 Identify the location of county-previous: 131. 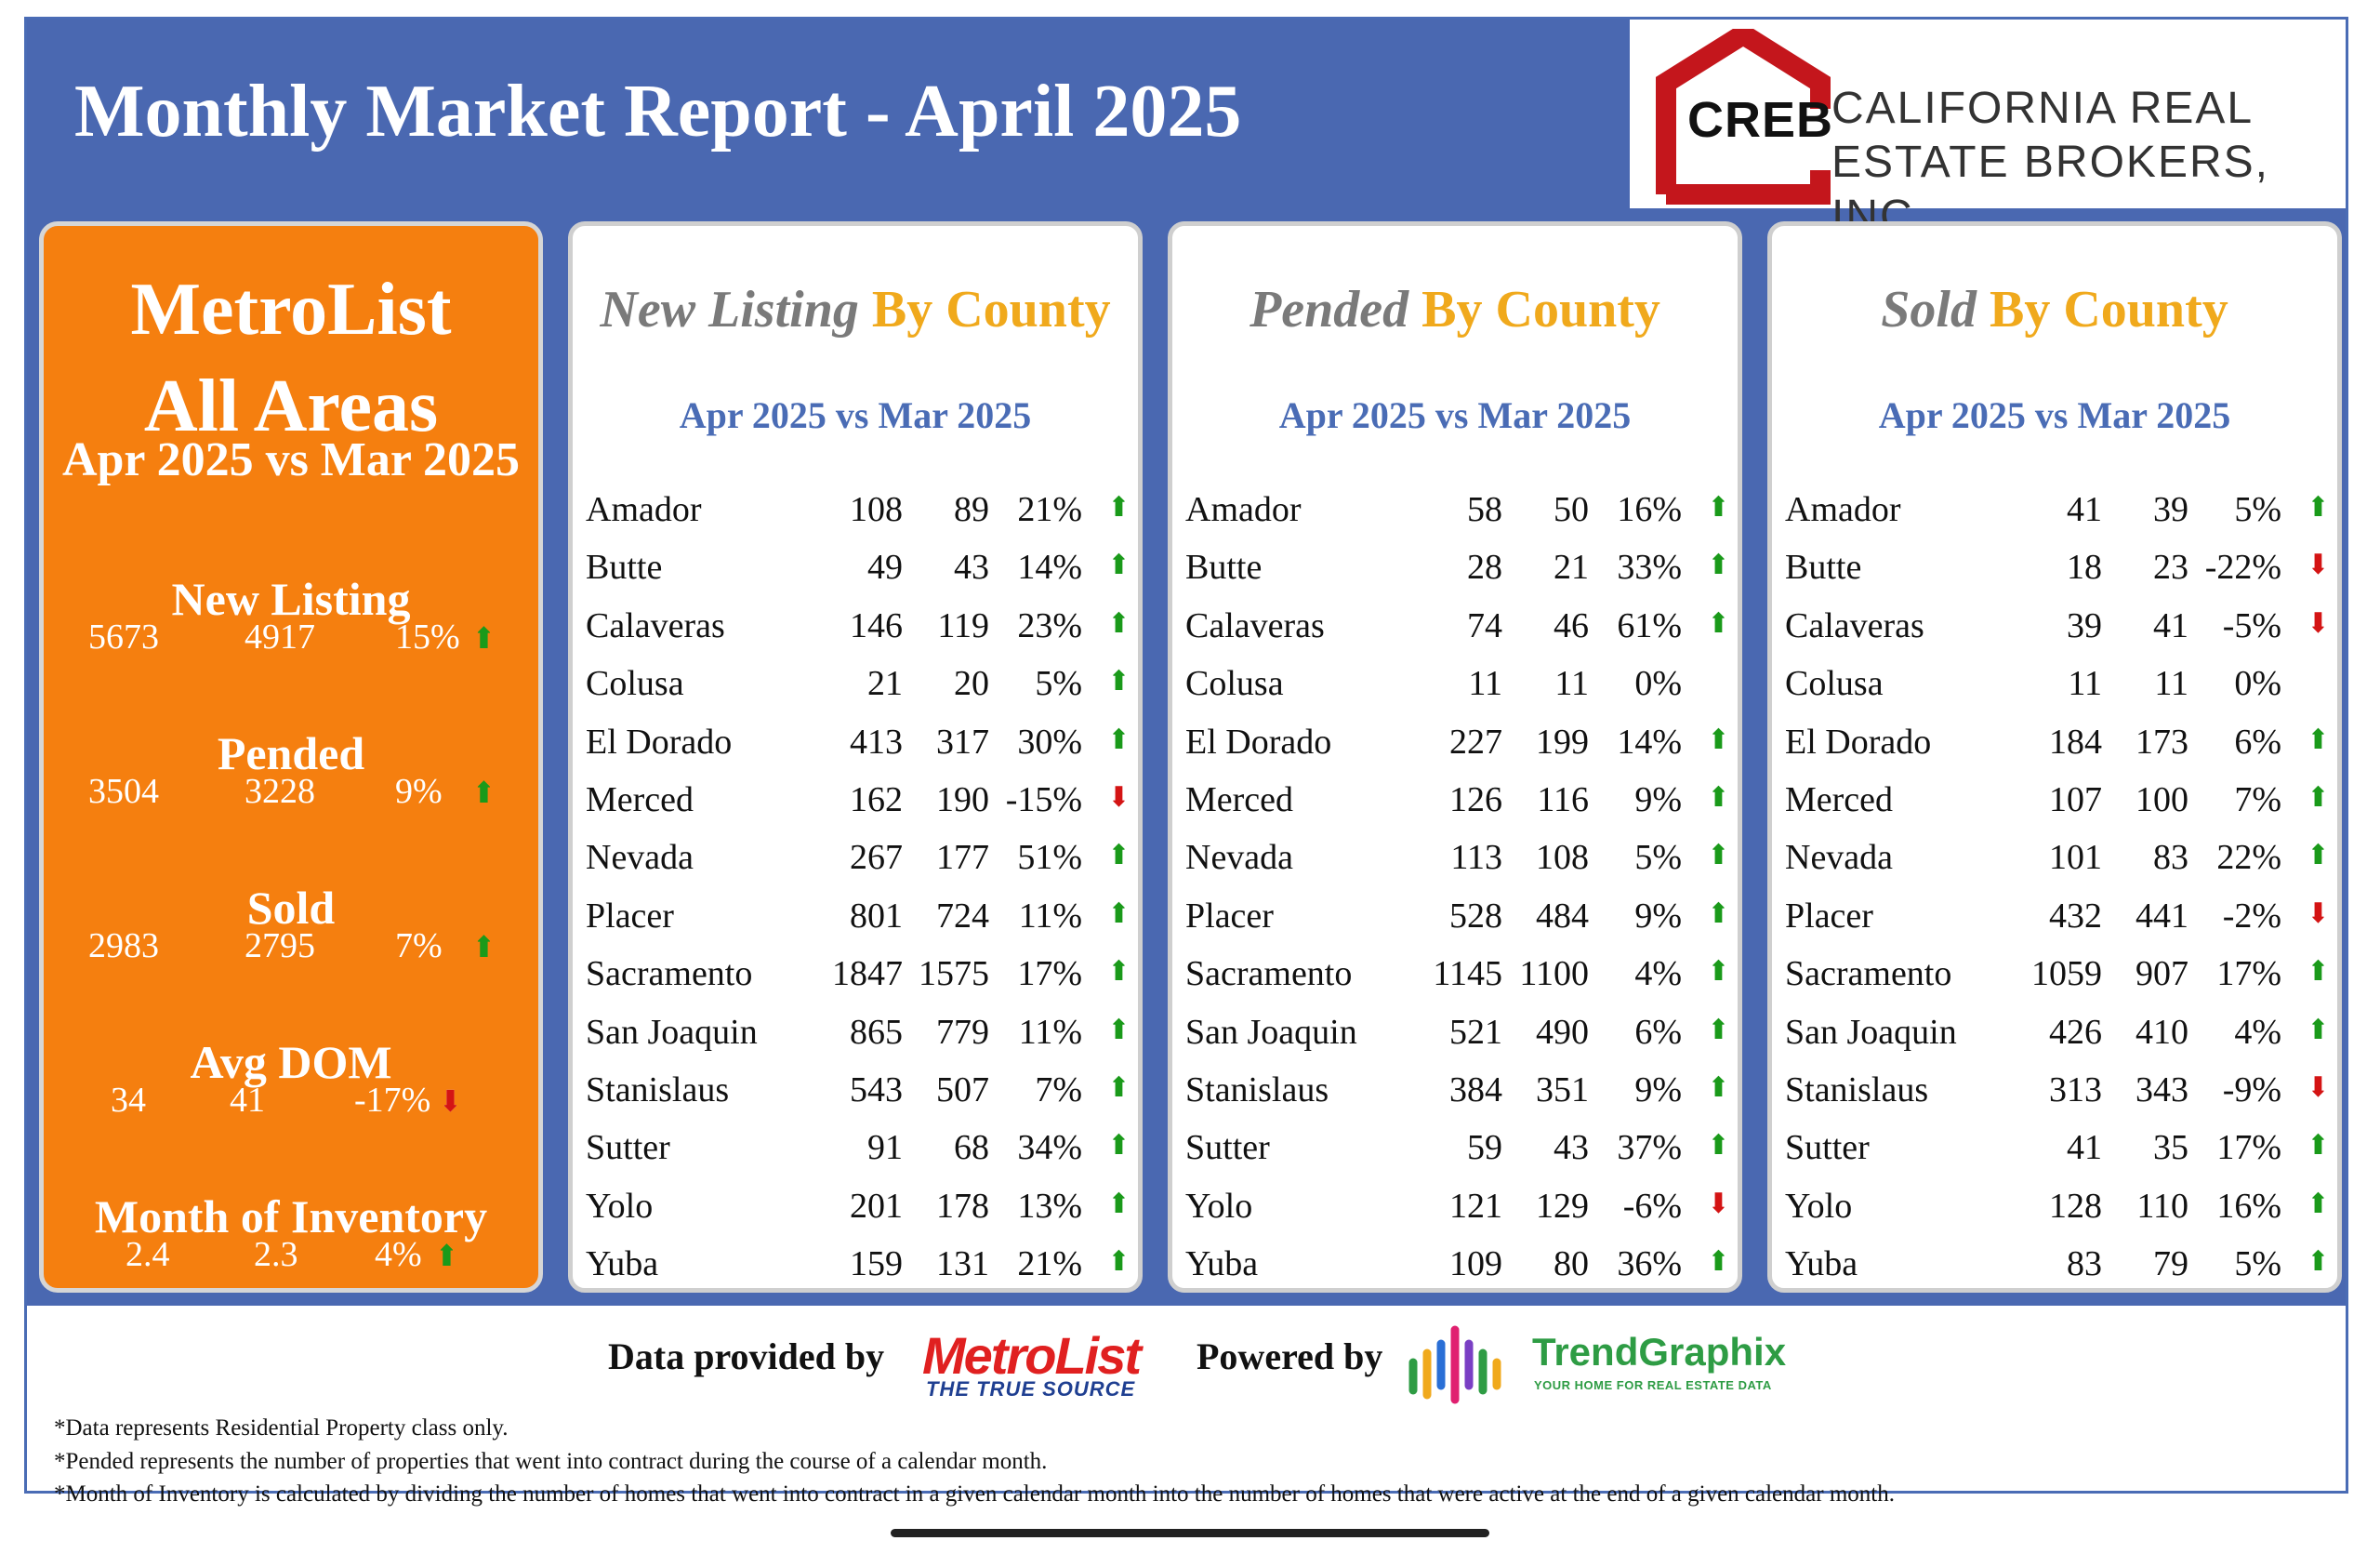
(962, 1264).